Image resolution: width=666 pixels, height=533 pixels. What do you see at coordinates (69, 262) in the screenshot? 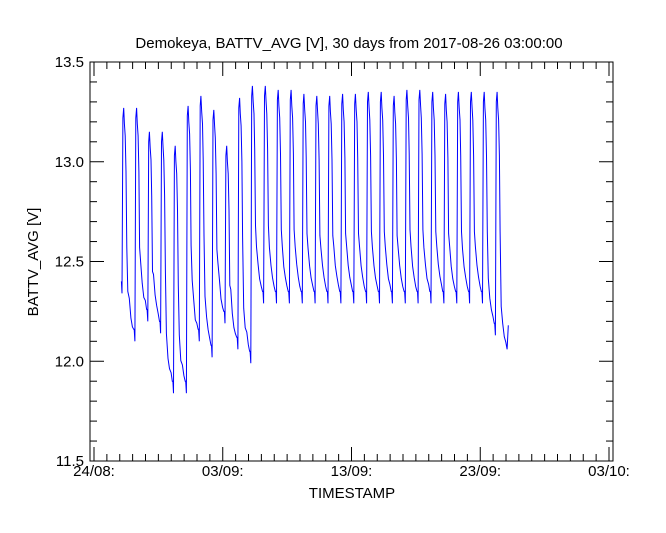
I see `y-tick-label: 12.5` at bounding box center [69, 262].